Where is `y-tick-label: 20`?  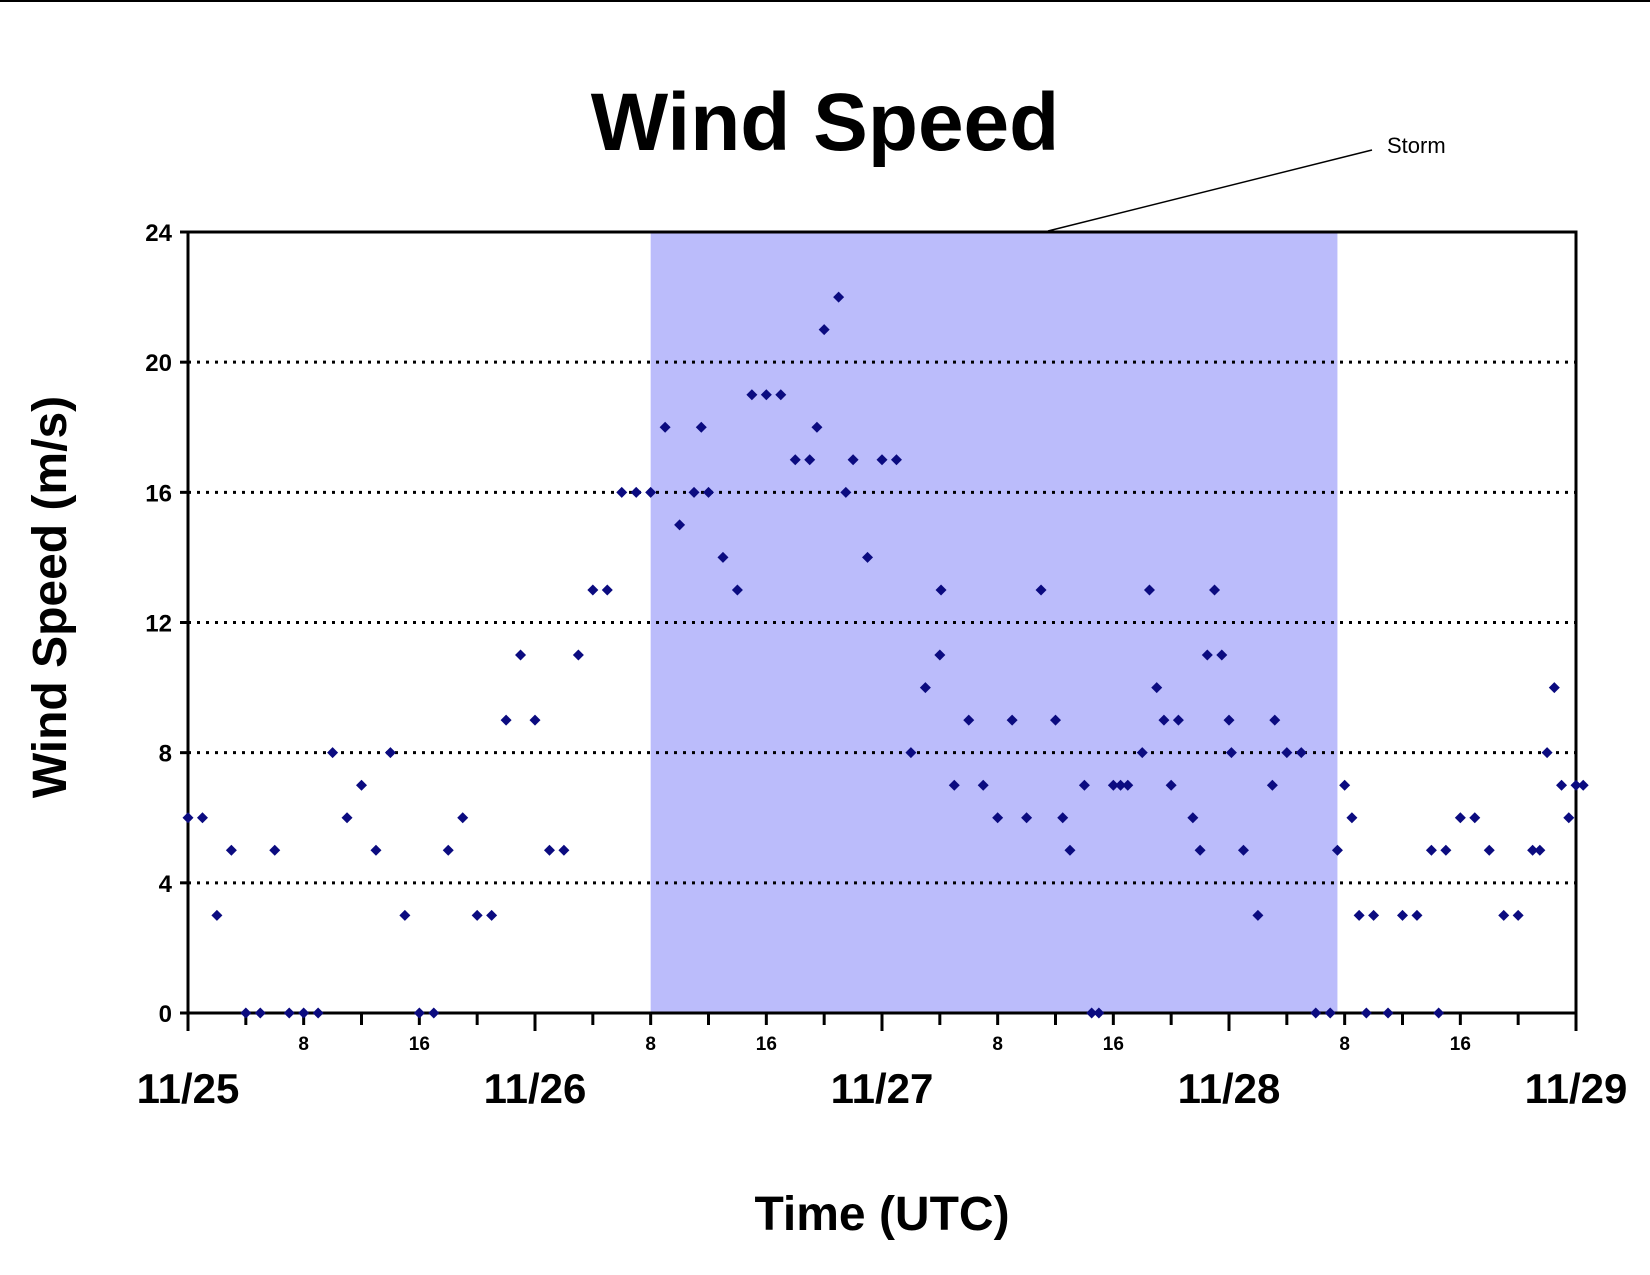
y-tick-label: 20 is located at coordinates (158, 363).